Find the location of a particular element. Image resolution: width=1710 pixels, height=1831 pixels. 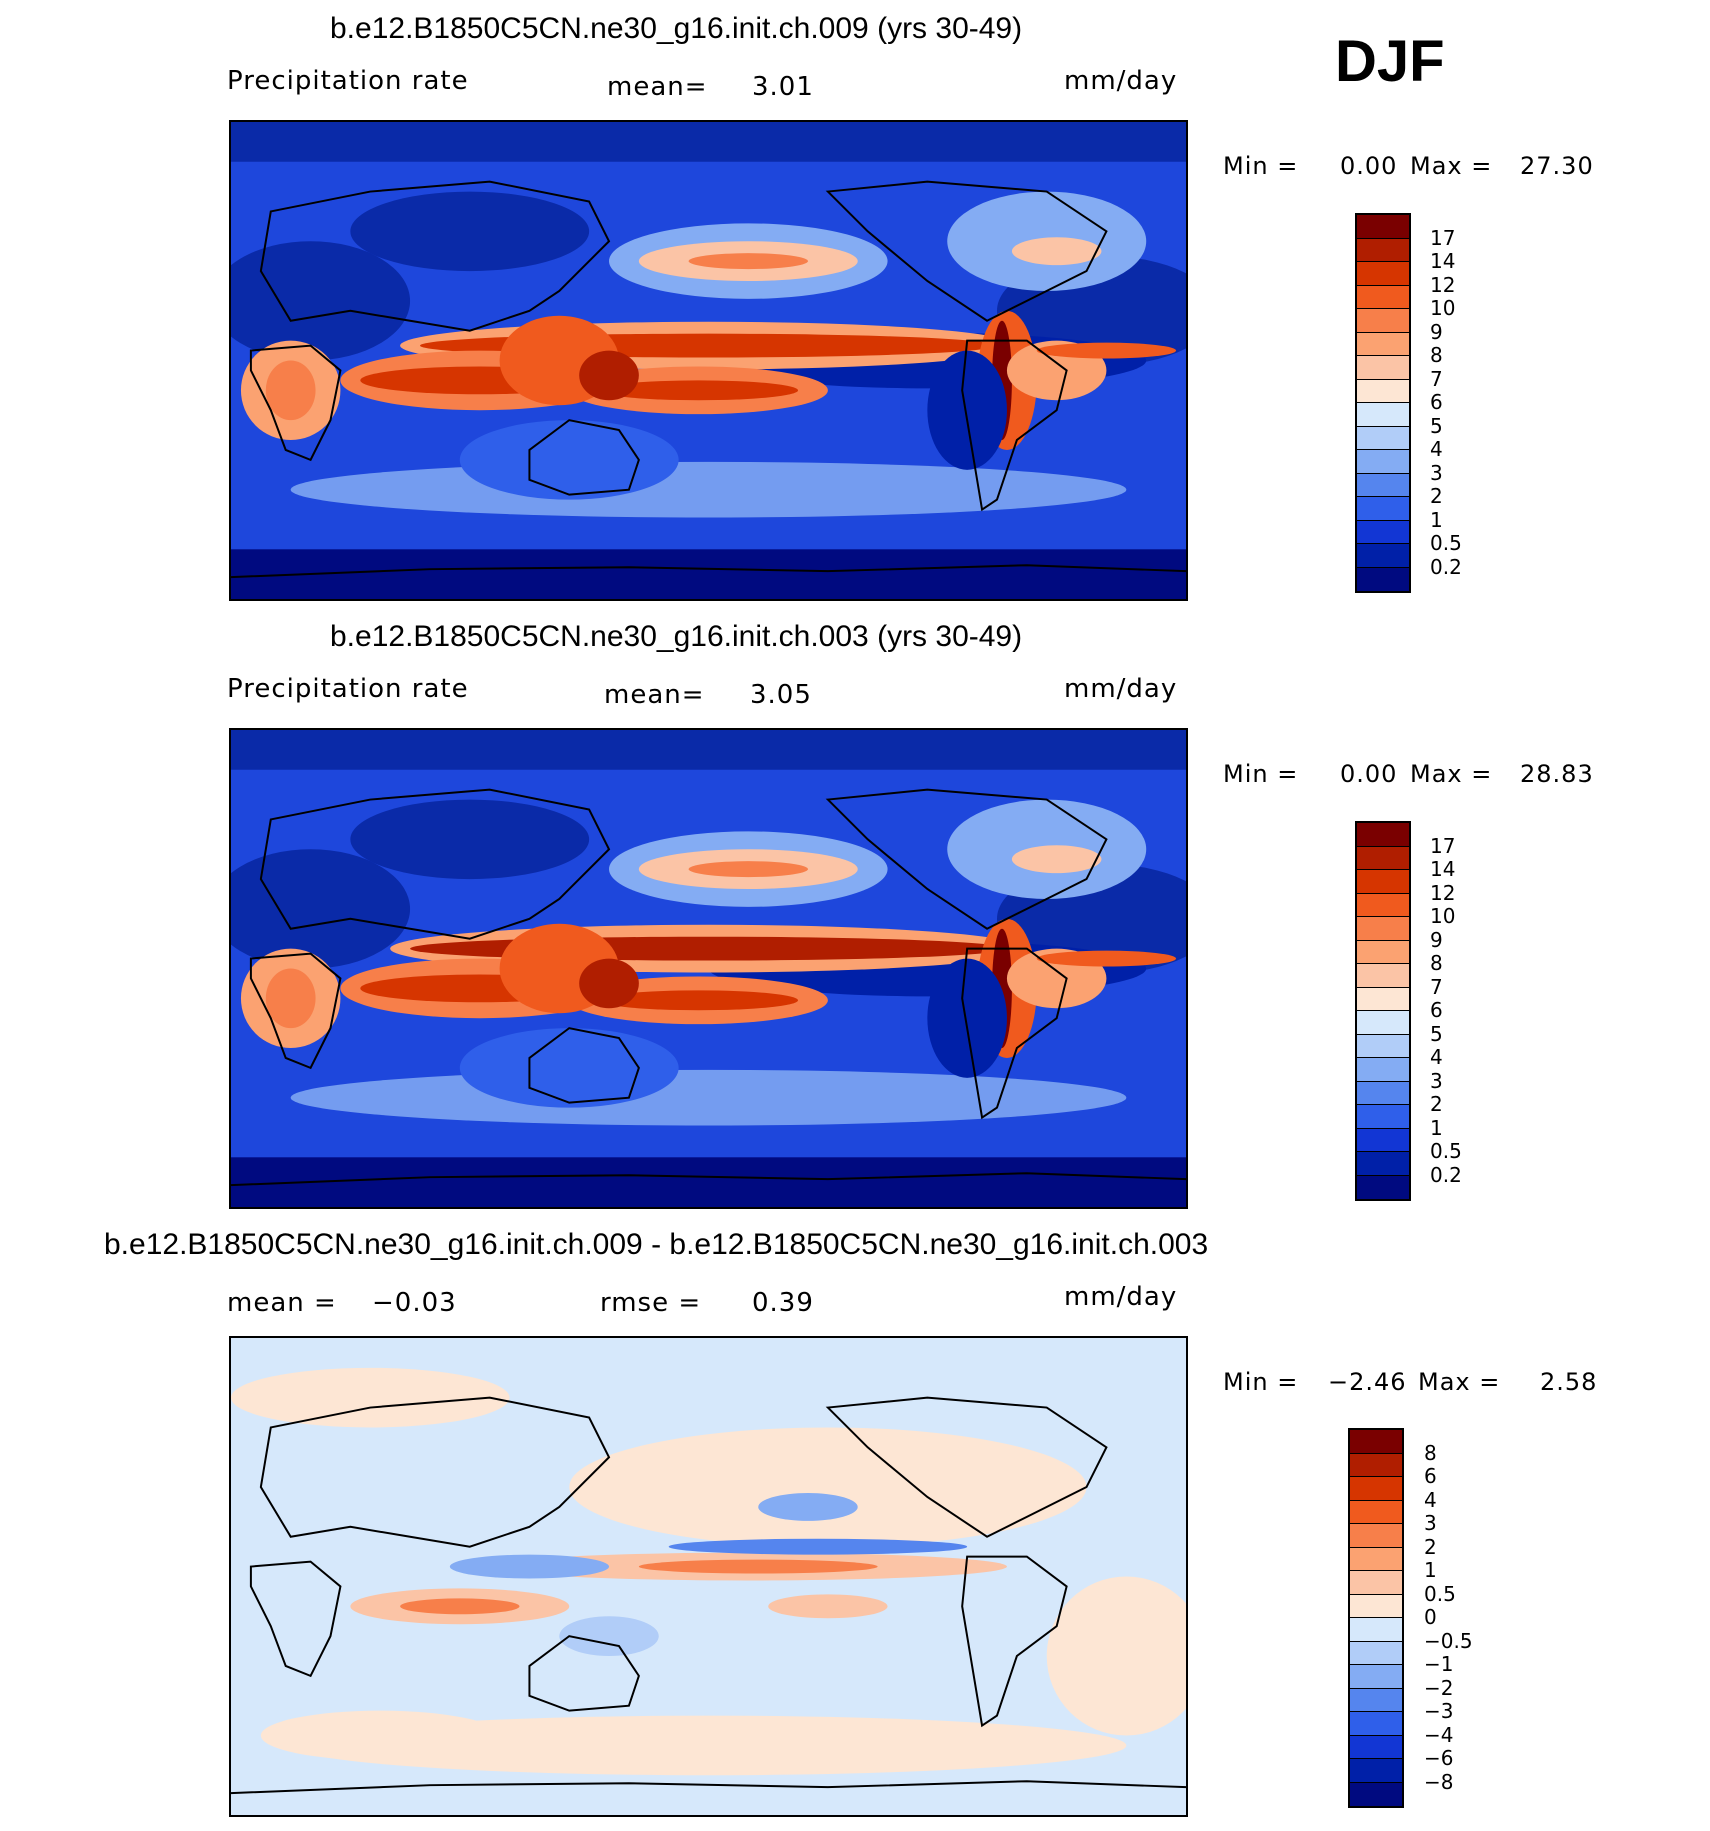

colorbar-tick-label: 12 is located at coordinates (1443, 284).